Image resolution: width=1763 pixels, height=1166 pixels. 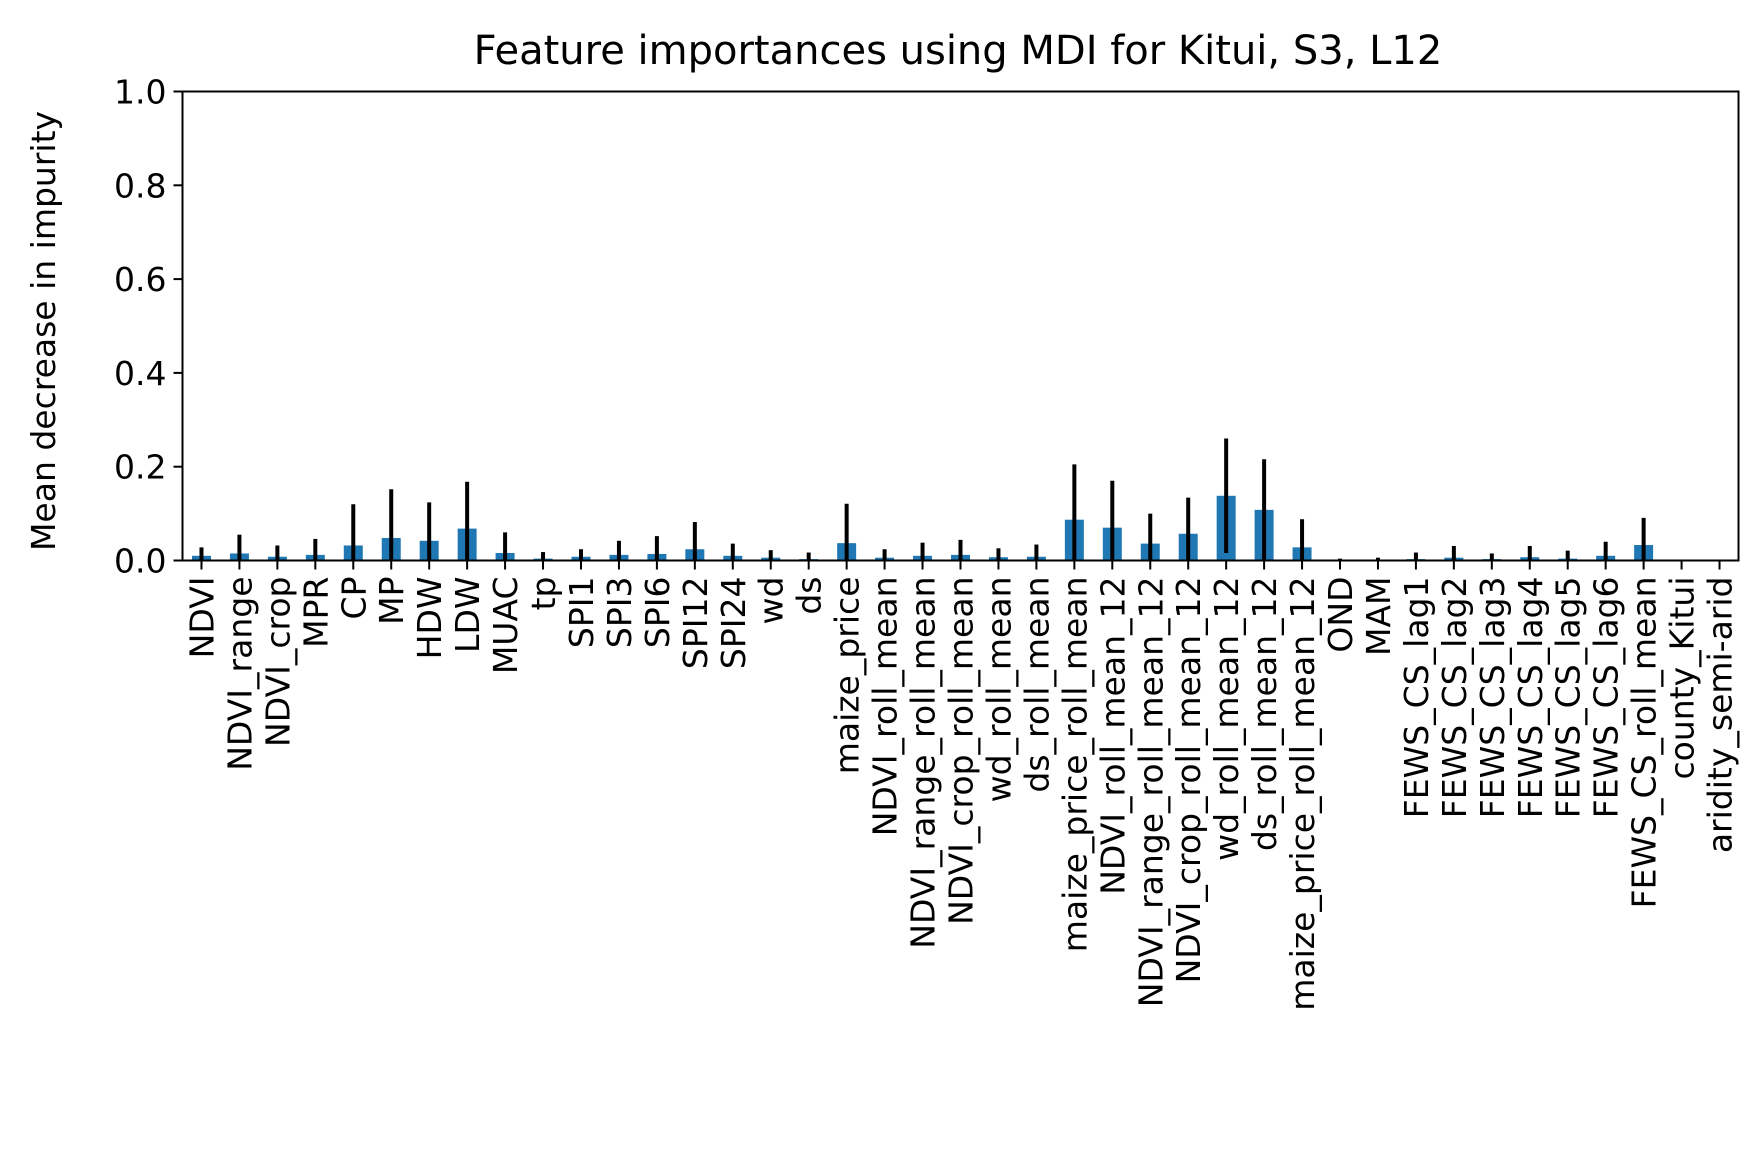 I want to click on x-tick-label: FEWS_CS_lag3, so click(x=1492, y=698).